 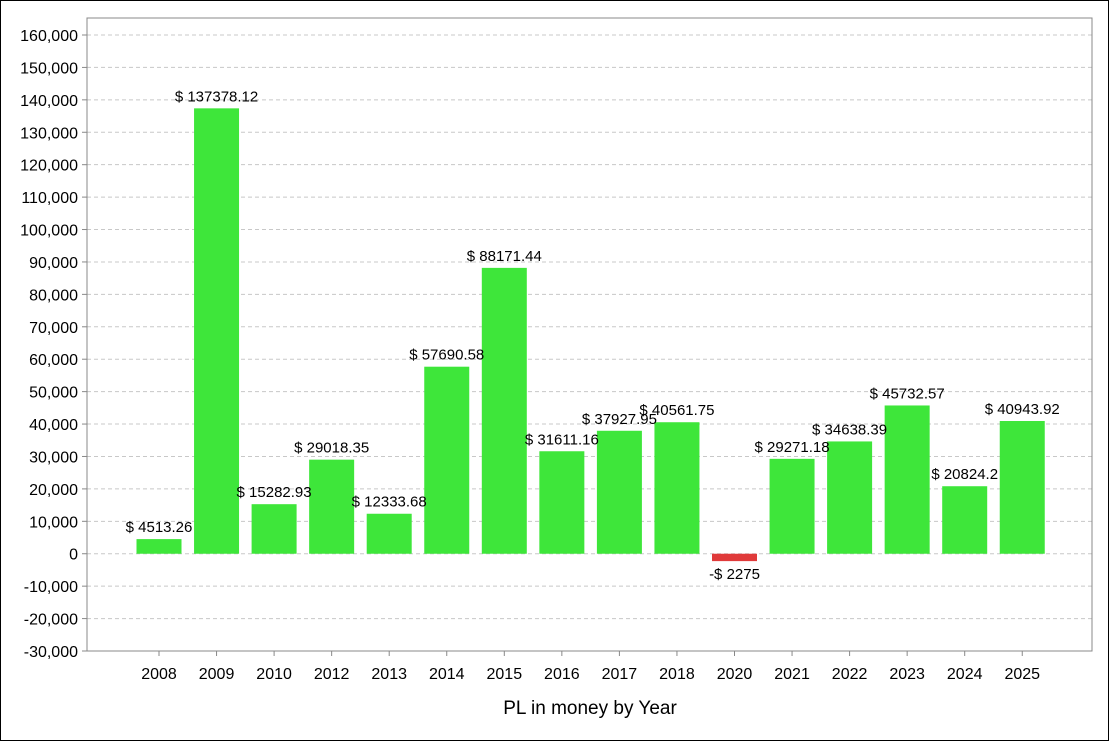 What do you see at coordinates (159, 546) in the screenshot?
I see `bar-2008` at bounding box center [159, 546].